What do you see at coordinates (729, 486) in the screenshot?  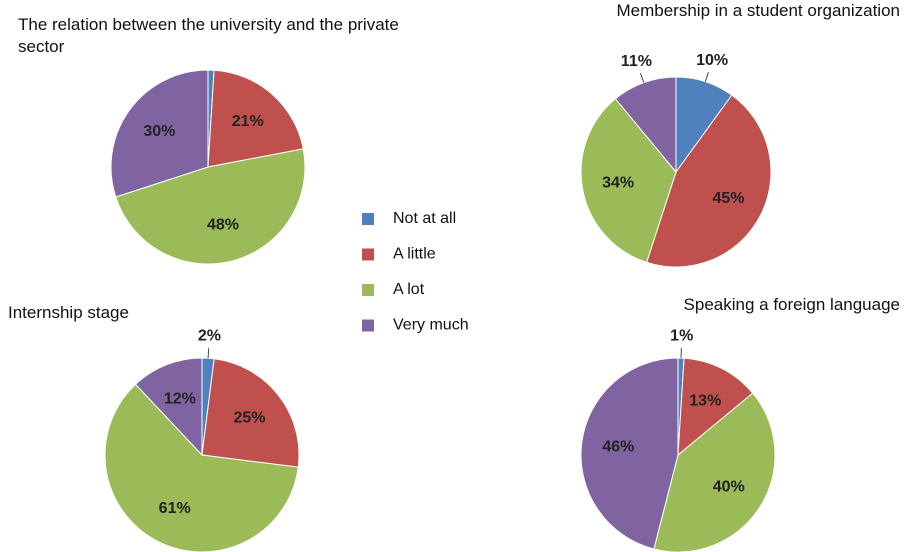 I see `data-label: 40%` at bounding box center [729, 486].